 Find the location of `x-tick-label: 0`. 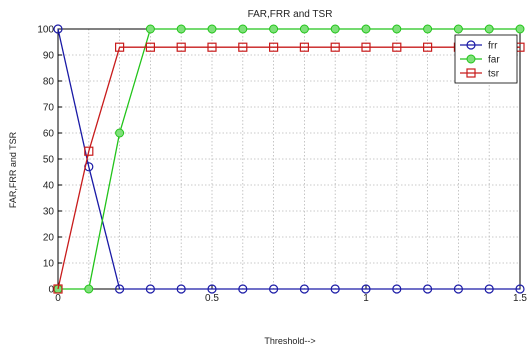

x-tick-label: 0 is located at coordinates (58, 298).